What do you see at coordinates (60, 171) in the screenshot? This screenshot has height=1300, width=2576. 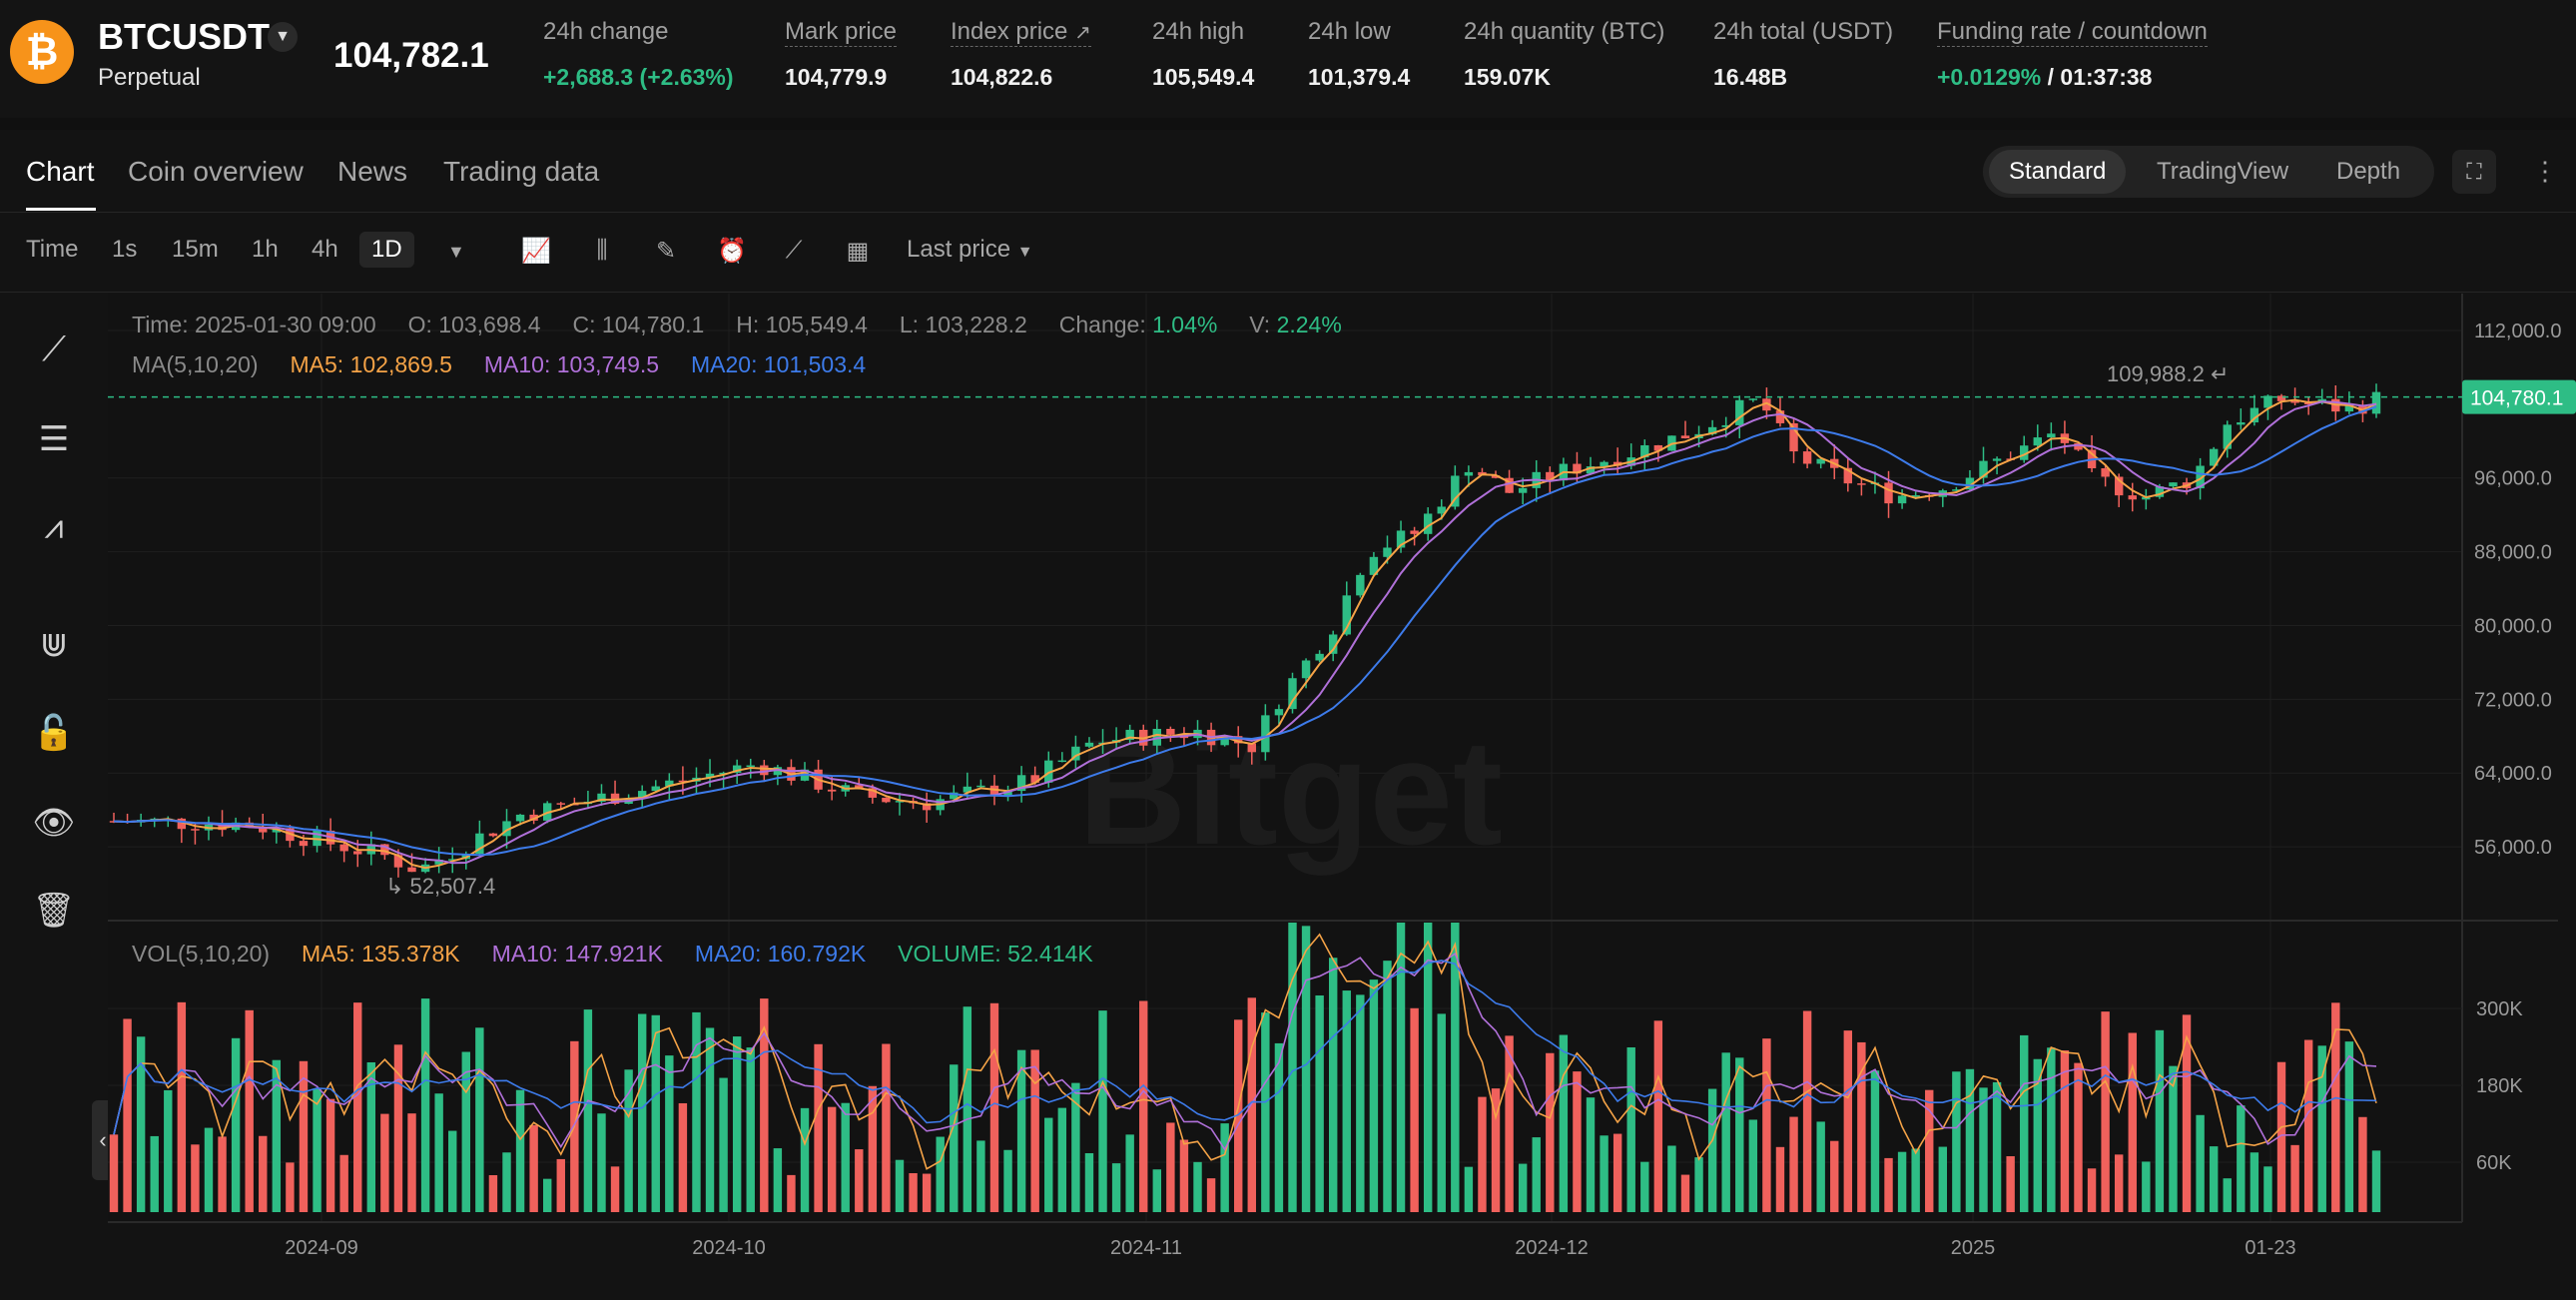 I see `tab-chart: Chart` at bounding box center [60, 171].